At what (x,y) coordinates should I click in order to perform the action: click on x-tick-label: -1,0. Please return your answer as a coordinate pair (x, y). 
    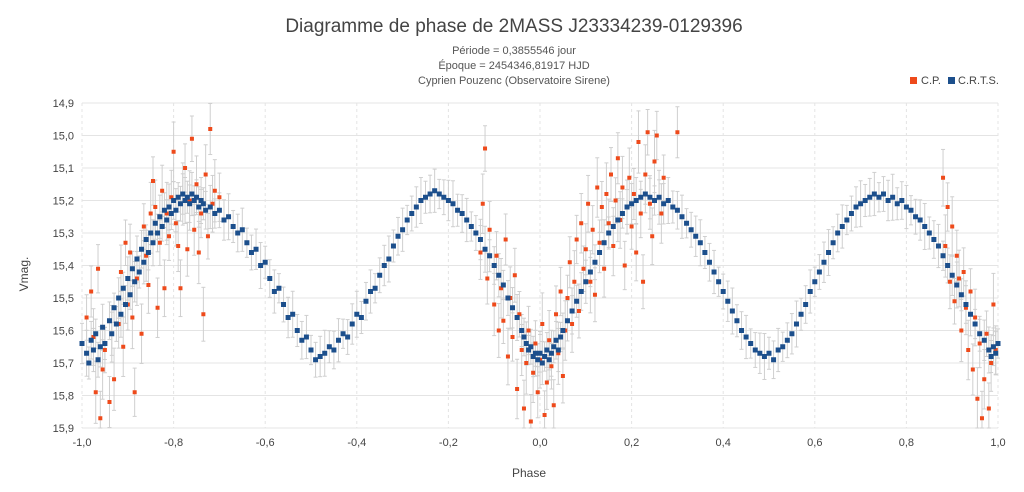
    Looking at the image, I should click on (82, 443).